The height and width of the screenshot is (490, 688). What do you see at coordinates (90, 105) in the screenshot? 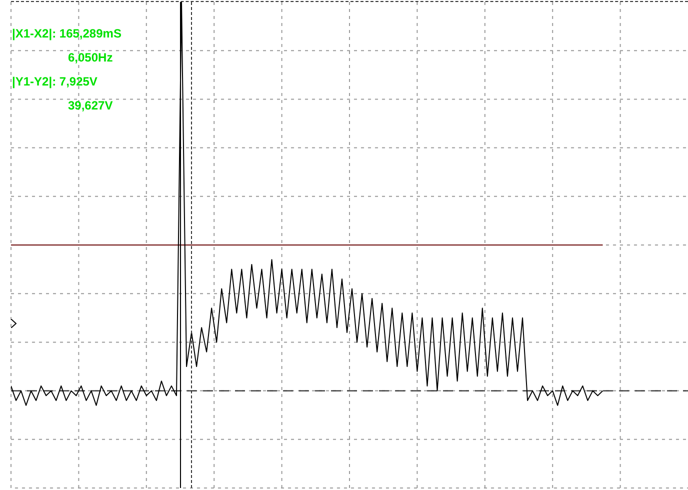
I see `annotation: 39,627V` at bounding box center [90, 105].